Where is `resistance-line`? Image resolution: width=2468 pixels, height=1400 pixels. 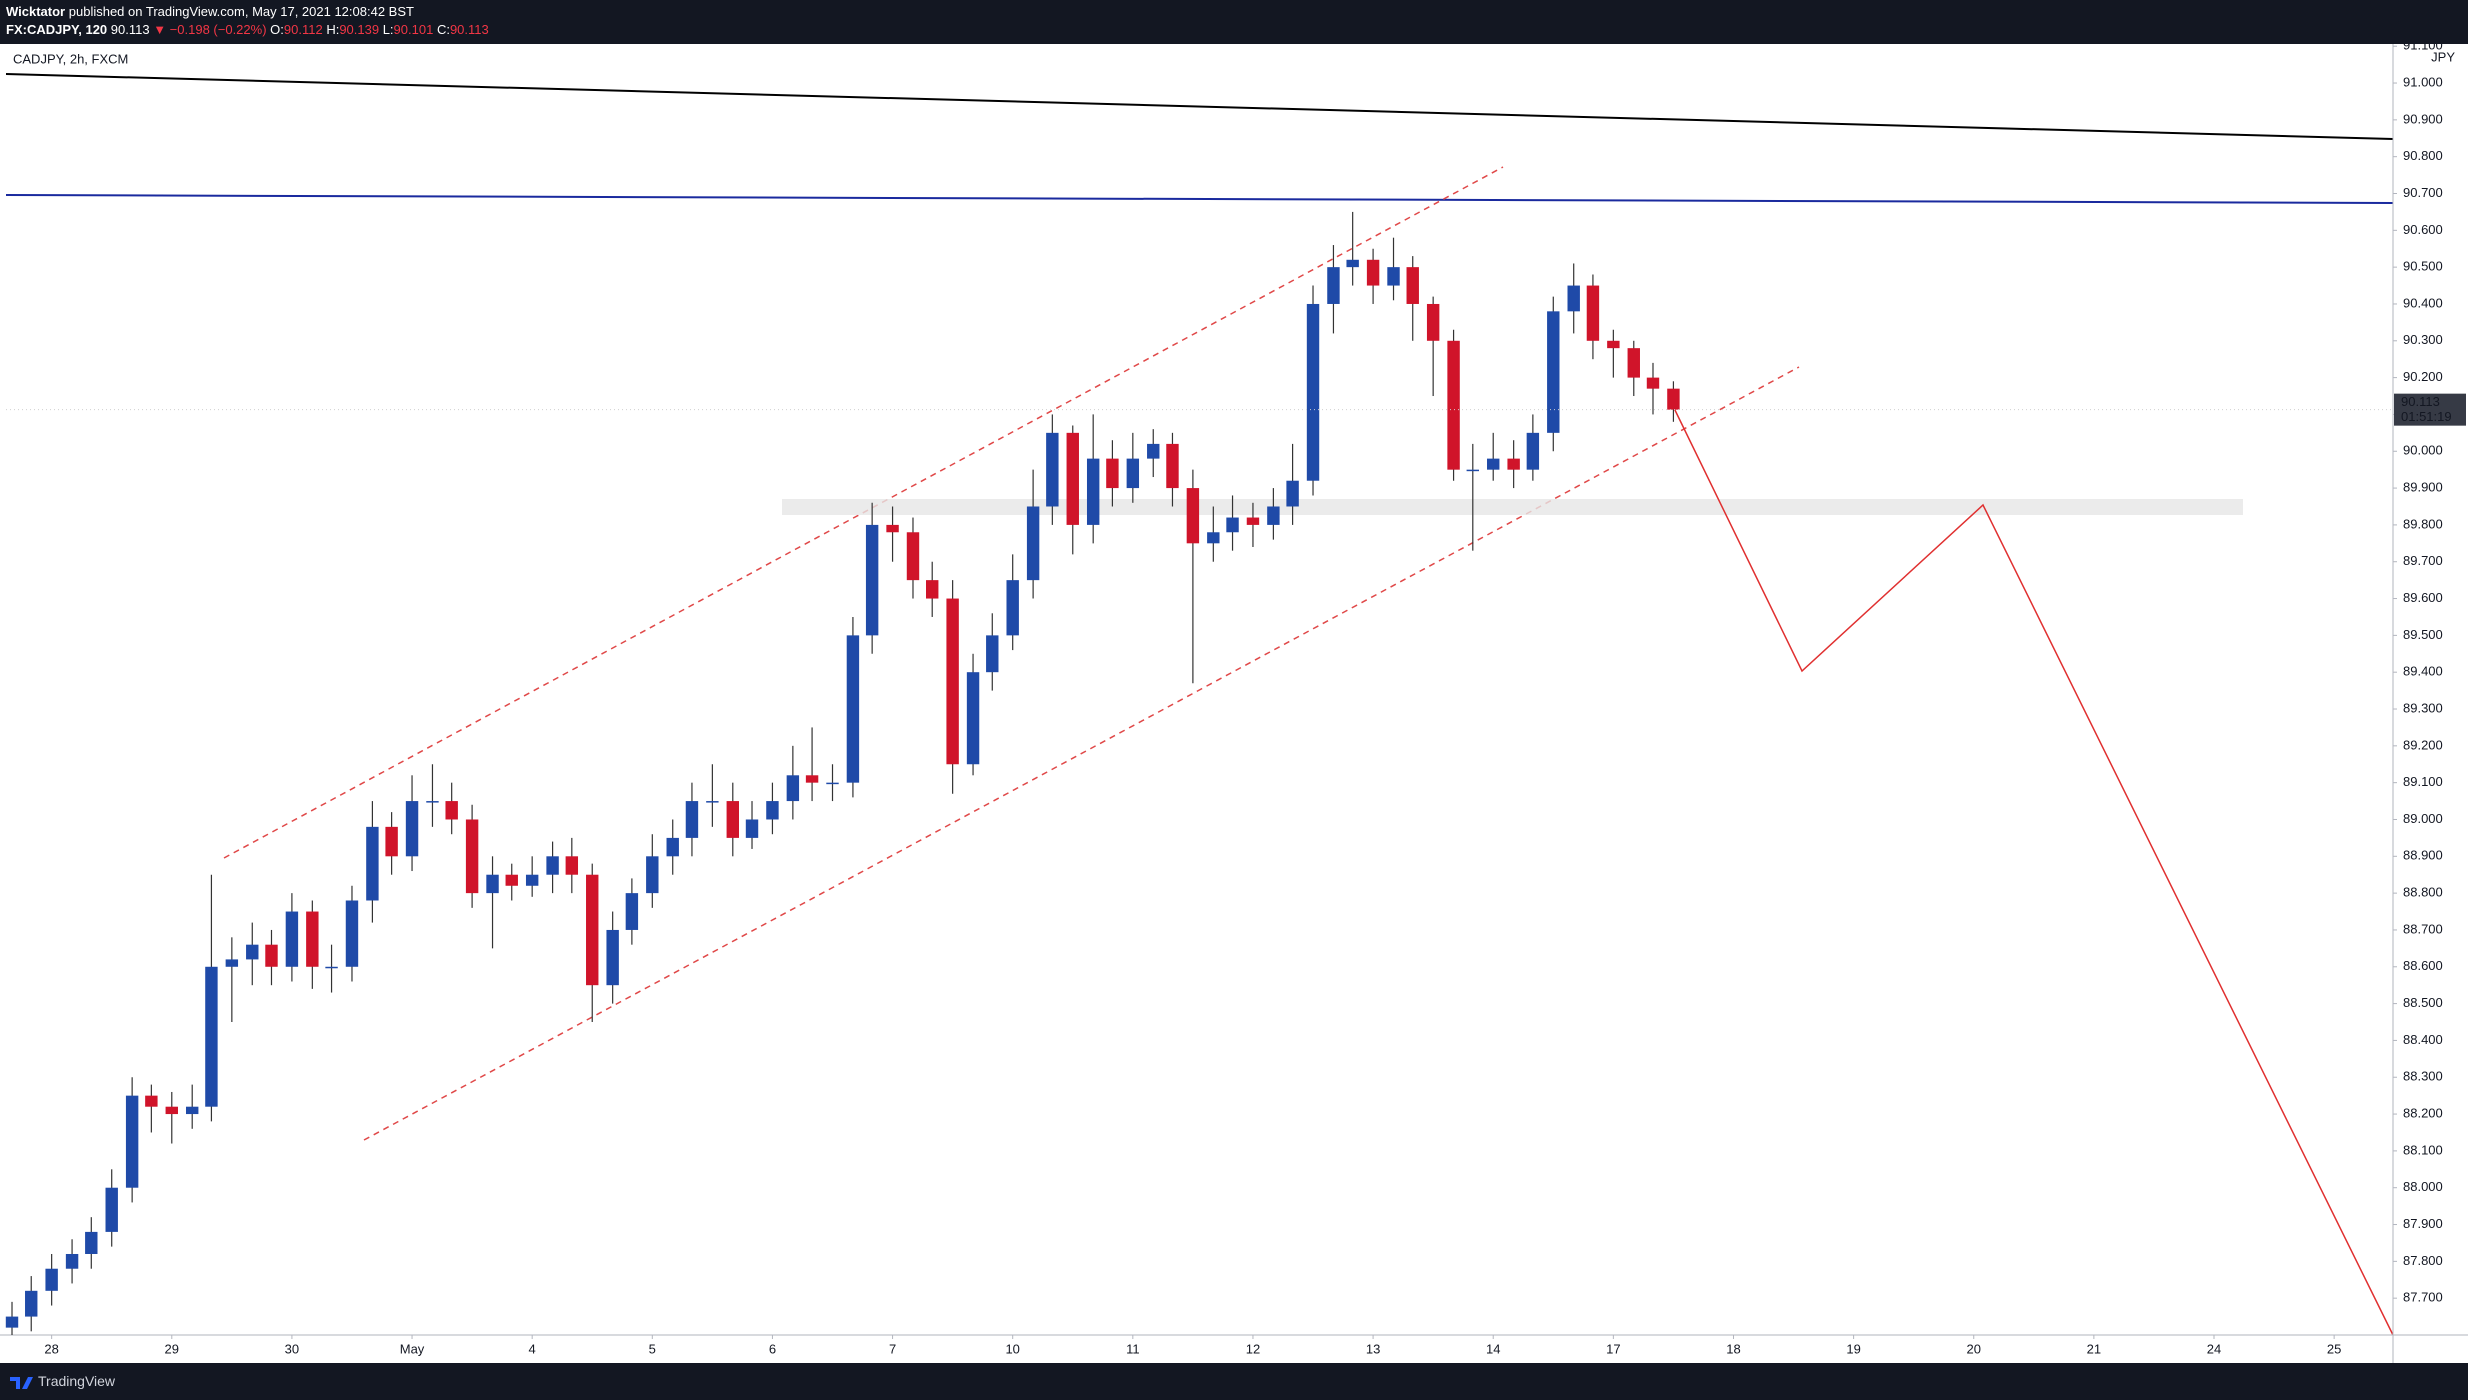
resistance-line is located at coordinates (1199, 199).